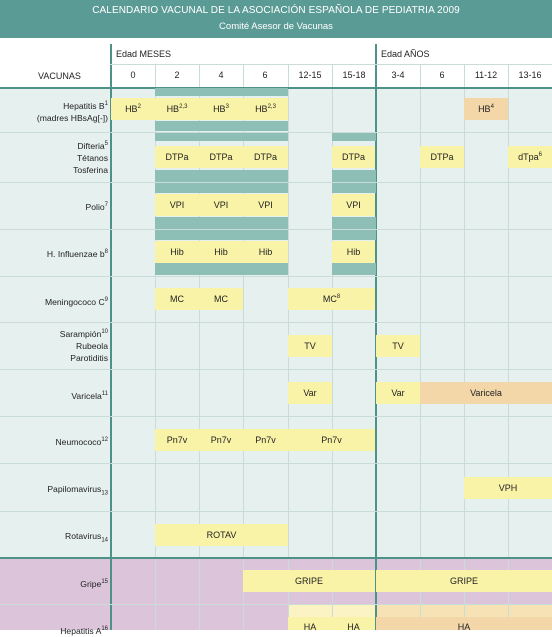 The image size is (552, 637). I want to click on vaccine-label-srp: Sarampión10 Rubeola Parotiditis, so click(83, 345).